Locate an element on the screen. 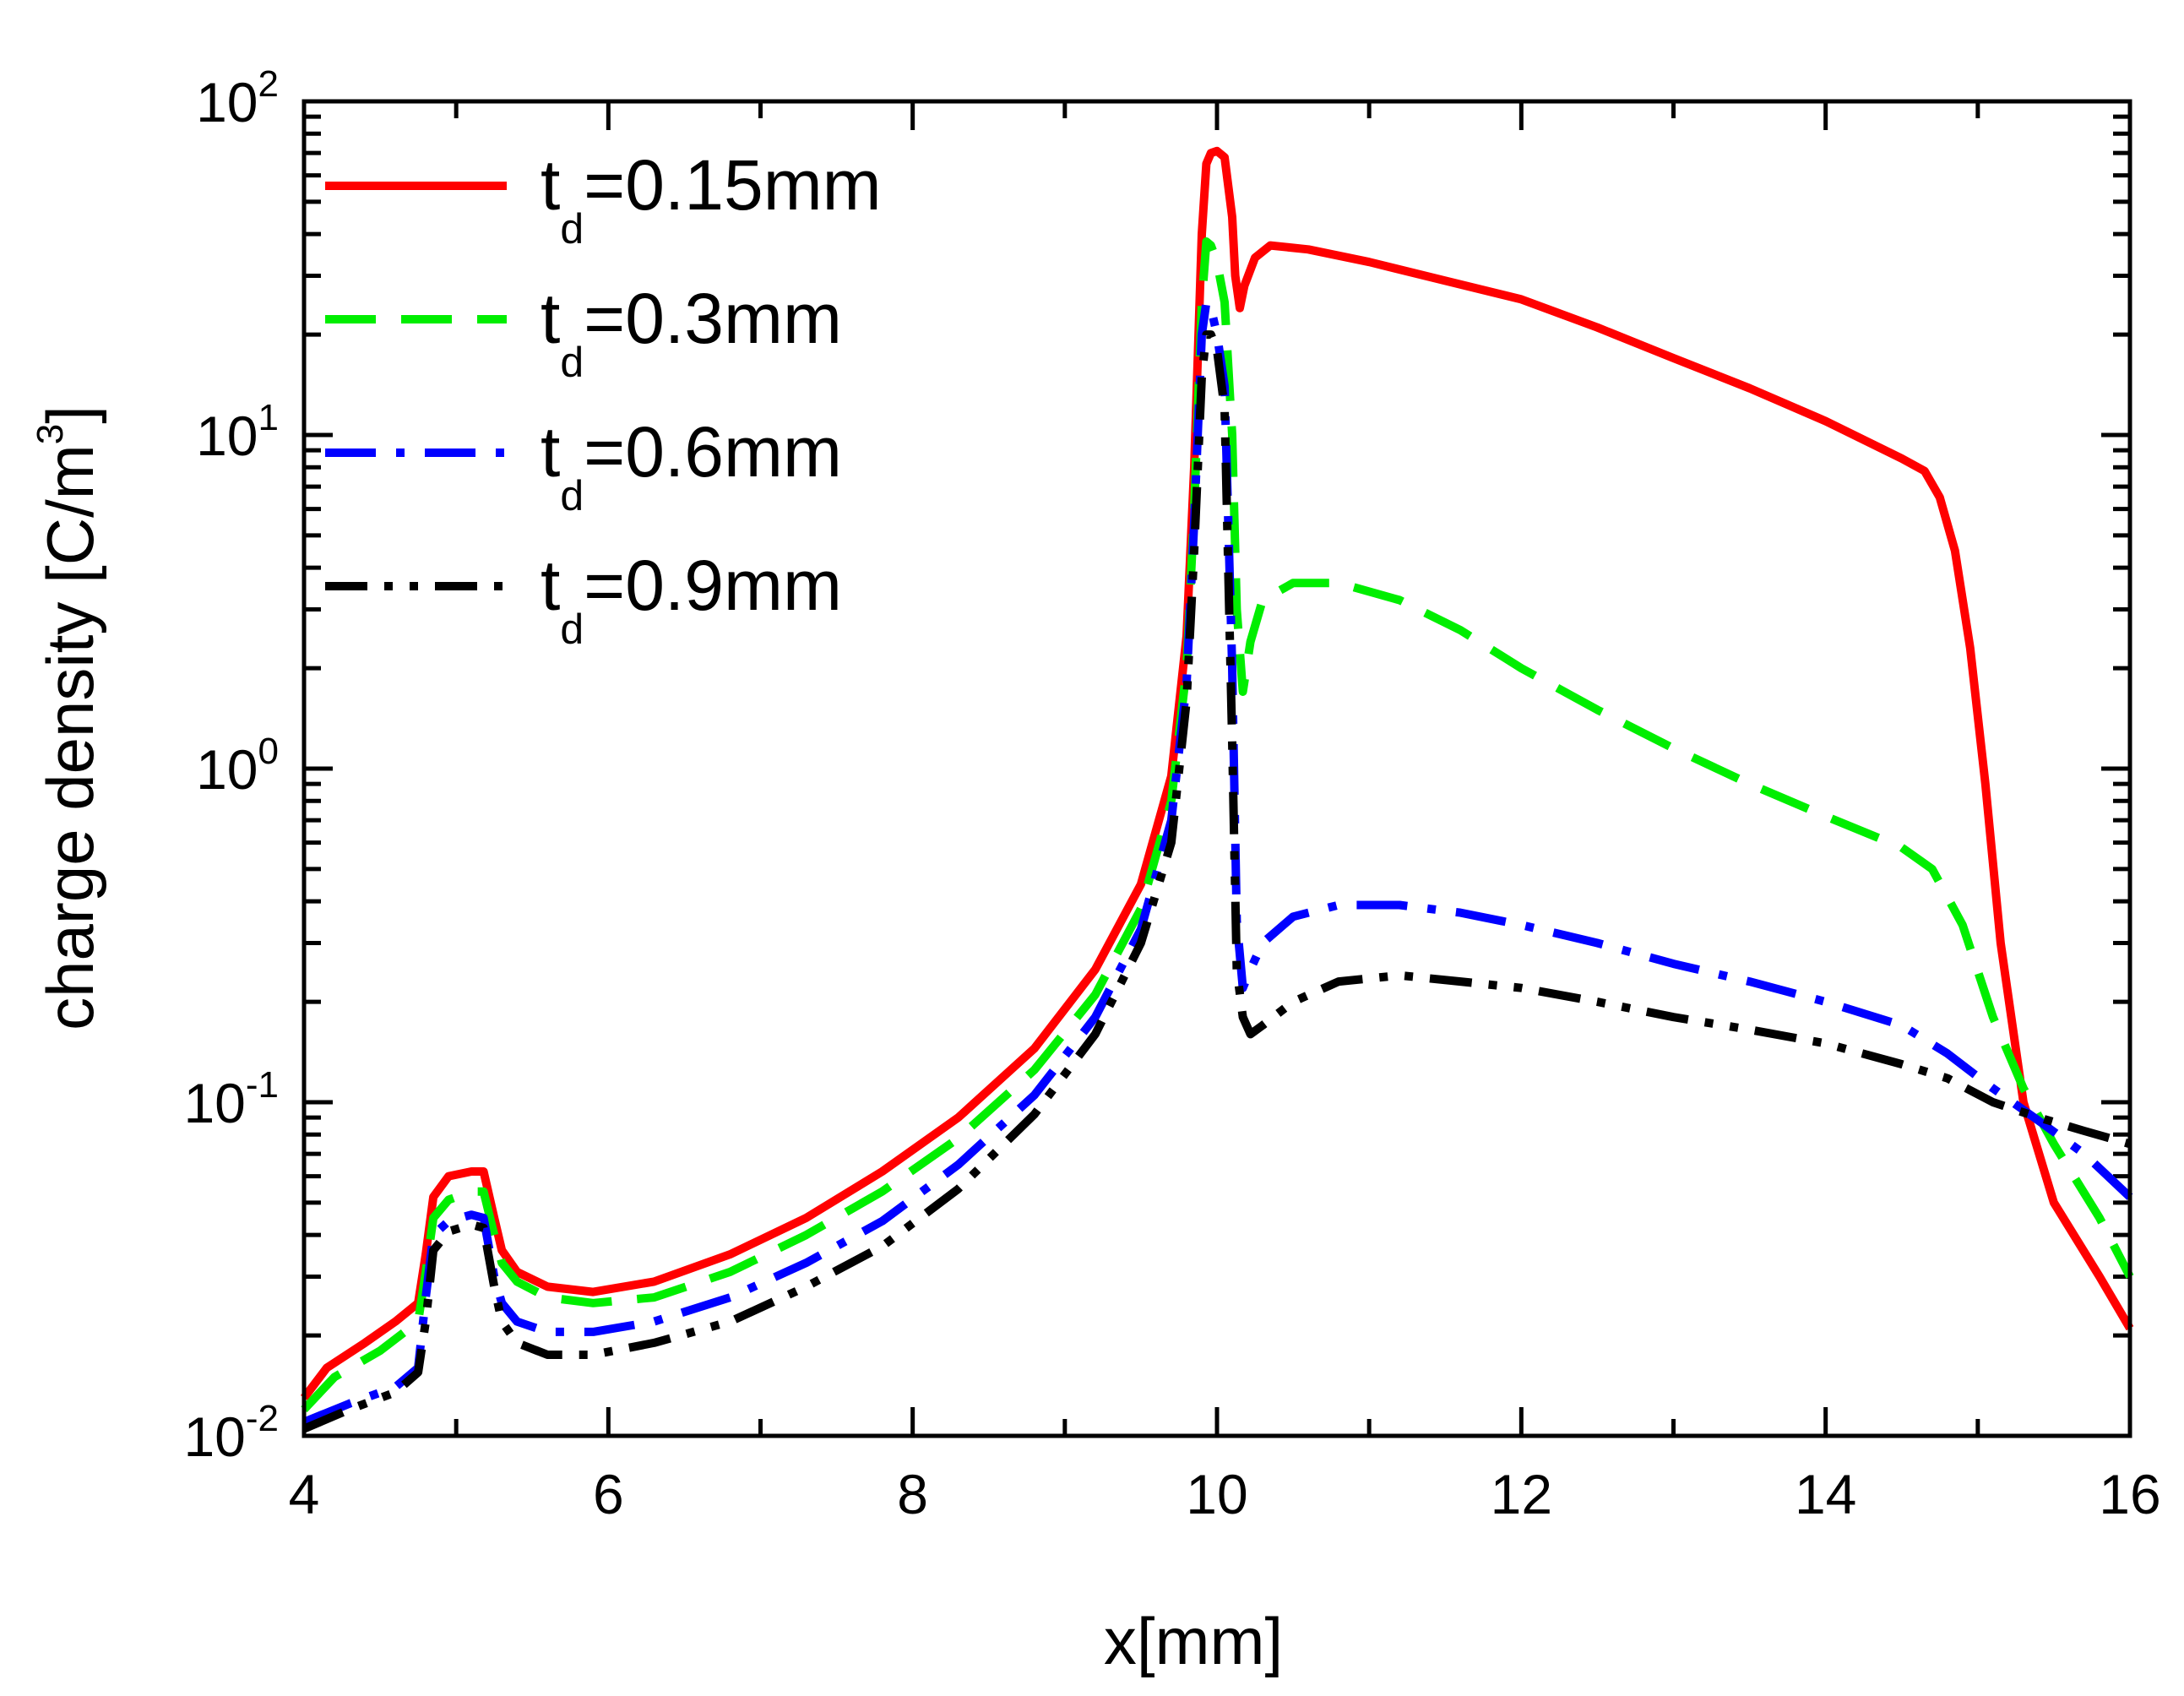 The height and width of the screenshot is (1696, 2184). y-axis-title: charge density [C/m3] is located at coordinates (68, 717).